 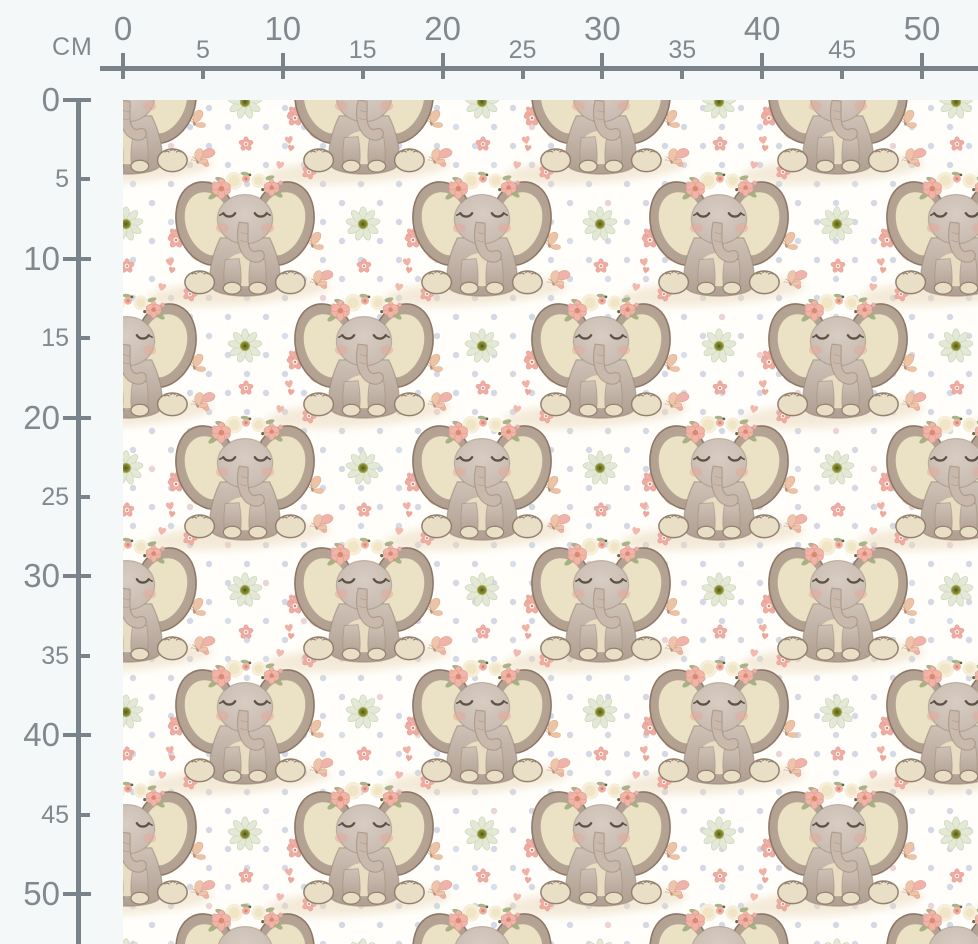 I want to click on horizontal-ruler-label: 35, so click(x=682, y=50).